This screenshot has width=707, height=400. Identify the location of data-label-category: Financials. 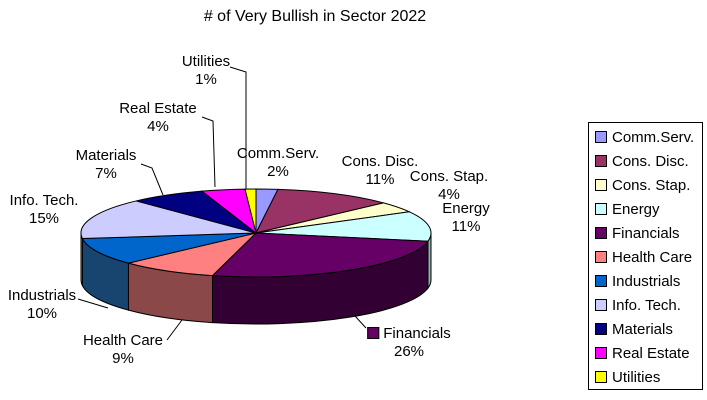
(409, 334).